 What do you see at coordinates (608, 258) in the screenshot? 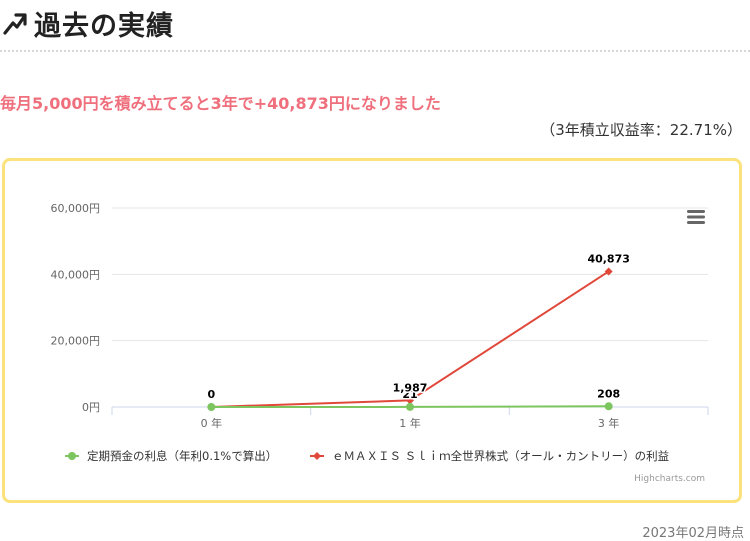
I see `data-label: 40,873` at bounding box center [608, 258].